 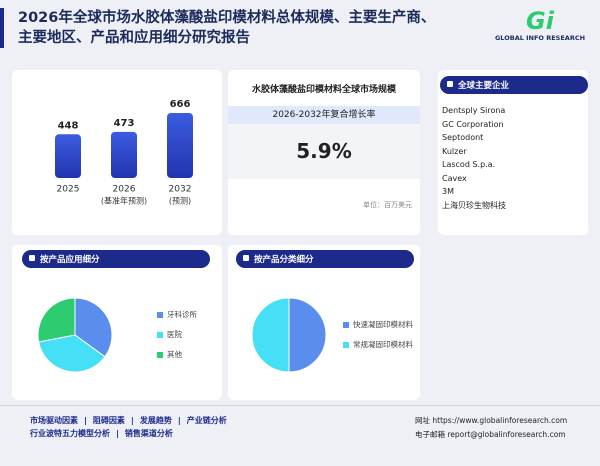 I want to click on category-note: (基准年预测), so click(x=124, y=201).